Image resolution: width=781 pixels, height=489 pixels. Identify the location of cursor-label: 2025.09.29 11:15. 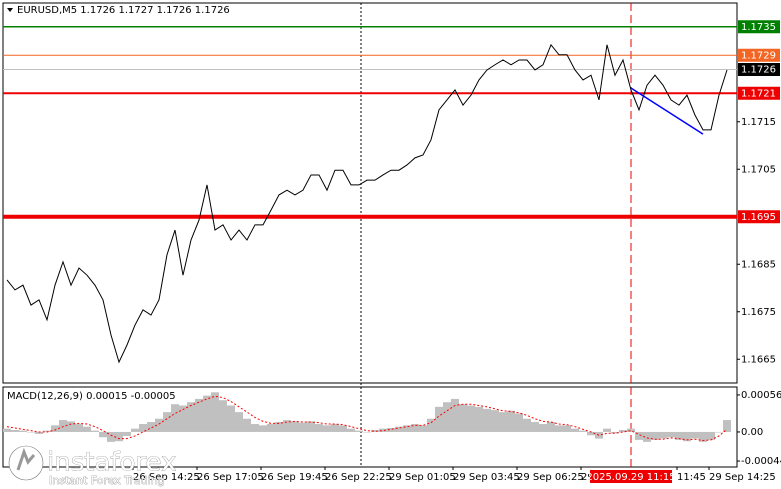
(630, 477).